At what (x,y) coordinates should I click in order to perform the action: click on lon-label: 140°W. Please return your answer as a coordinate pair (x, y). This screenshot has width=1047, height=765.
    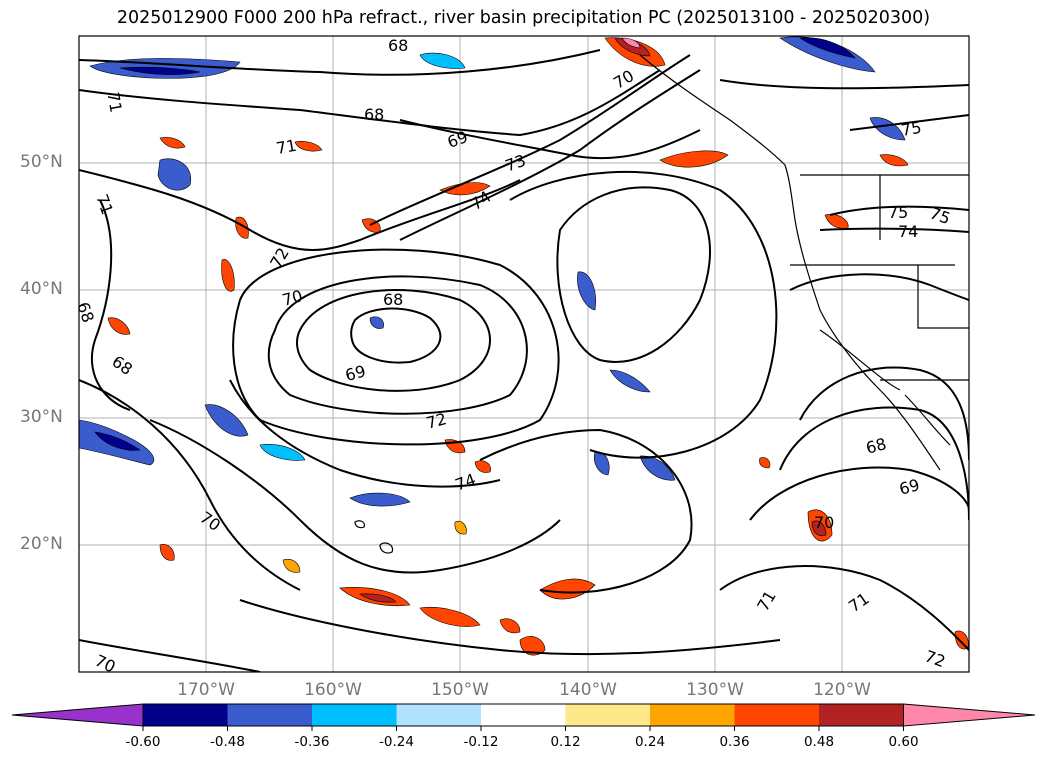
    Looking at the image, I should click on (588, 690).